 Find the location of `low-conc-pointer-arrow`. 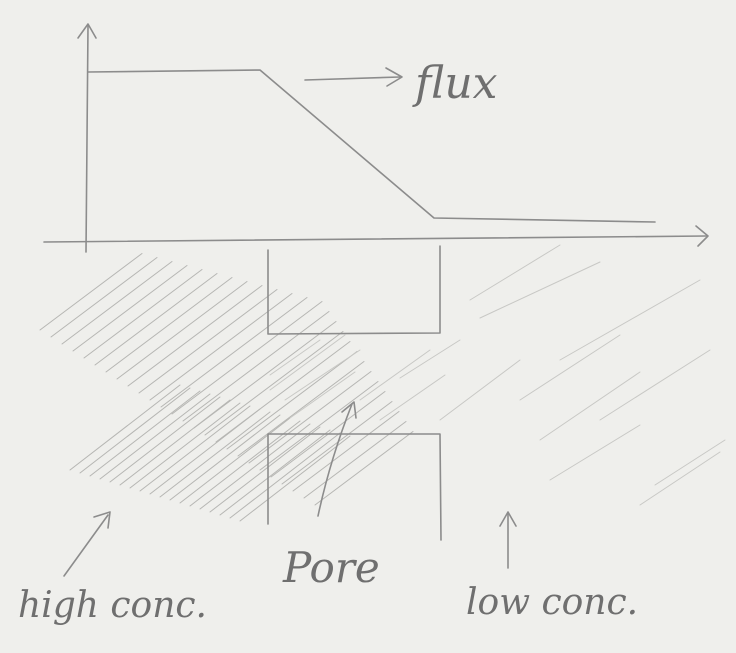

low-conc-pointer-arrow is located at coordinates (508, 540).